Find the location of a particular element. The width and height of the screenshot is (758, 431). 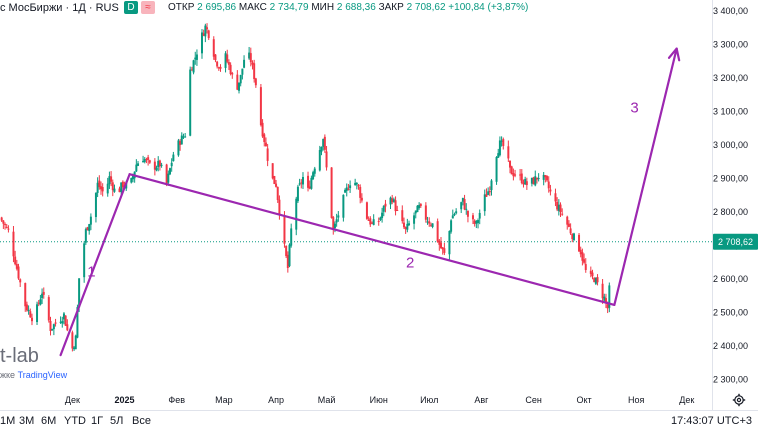

wave-3-arrowhead is located at coordinates (674, 54).